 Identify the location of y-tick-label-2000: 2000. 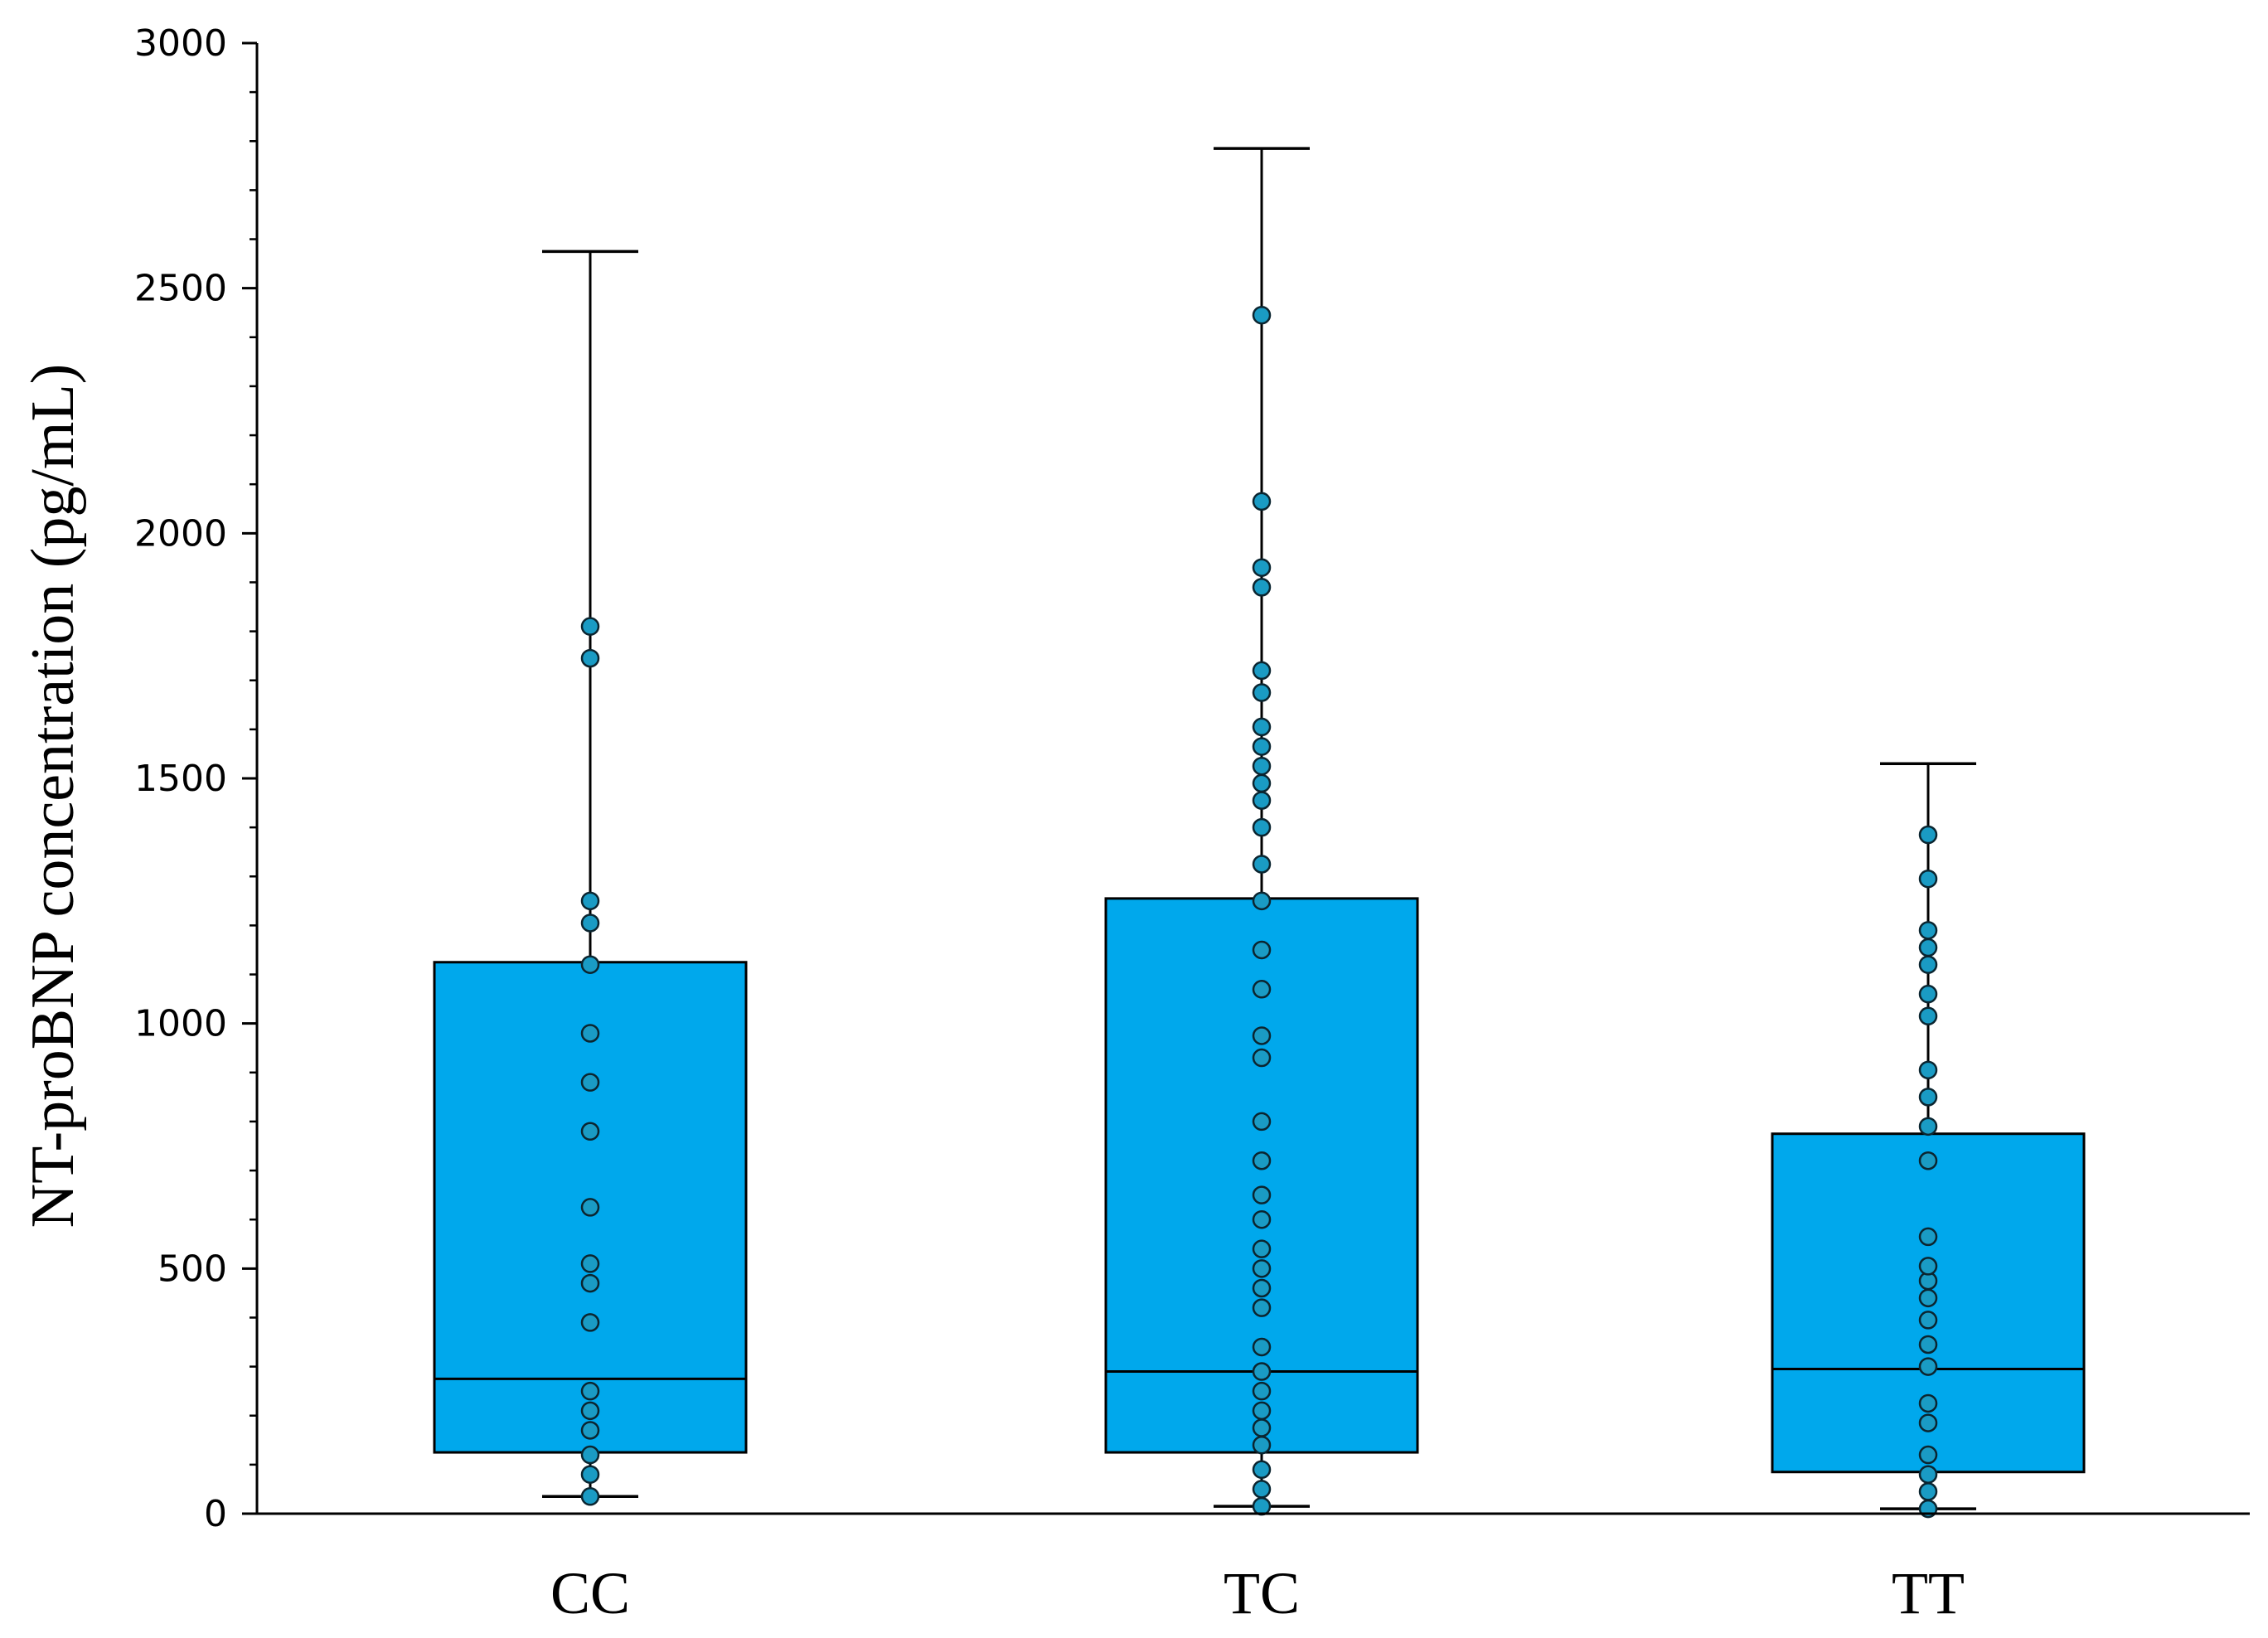
(180, 533).